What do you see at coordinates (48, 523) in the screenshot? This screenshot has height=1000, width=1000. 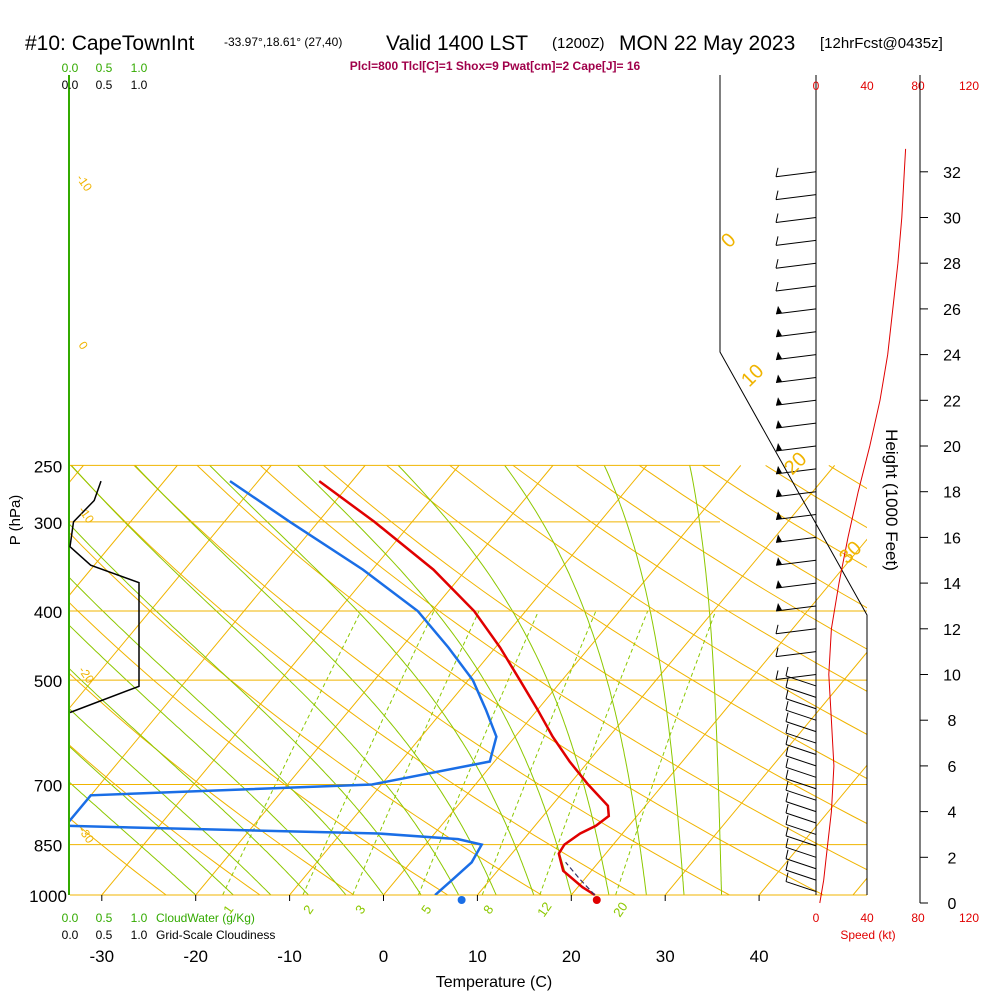 I see `pressure-tick-label: 300` at bounding box center [48, 523].